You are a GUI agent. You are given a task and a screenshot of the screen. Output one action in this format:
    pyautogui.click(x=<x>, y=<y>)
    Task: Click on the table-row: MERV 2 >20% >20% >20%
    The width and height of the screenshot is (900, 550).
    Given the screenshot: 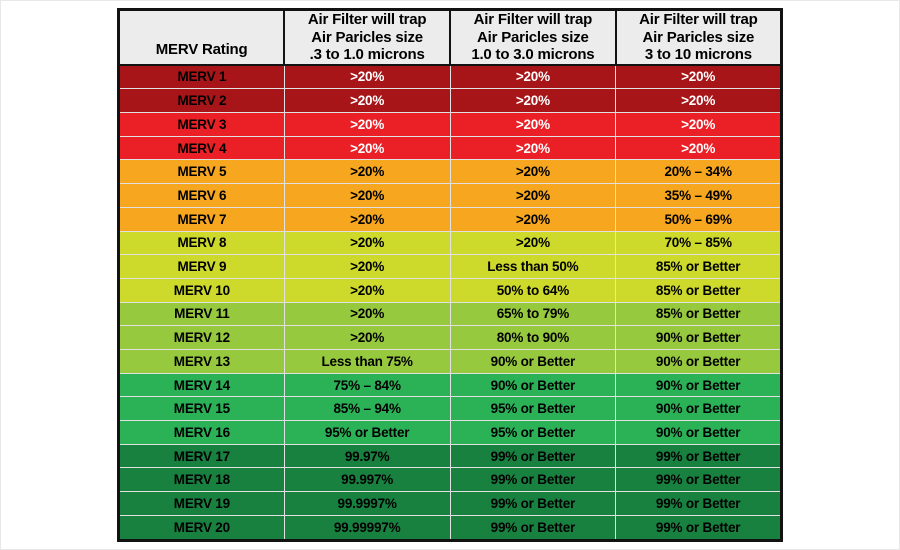 What is the action you would take?
    pyautogui.click(x=450, y=100)
    